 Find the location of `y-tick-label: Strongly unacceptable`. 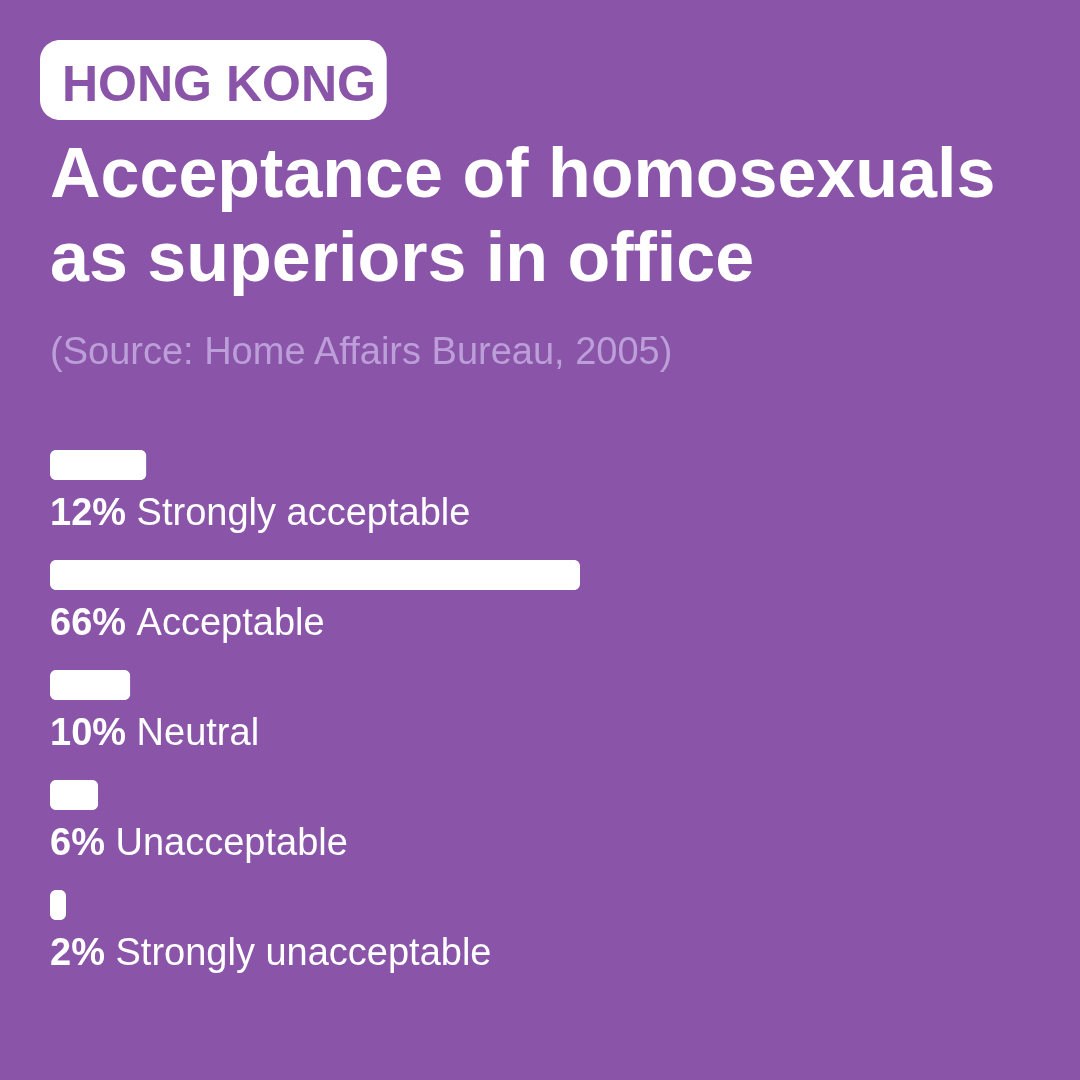

y-tick-label: Strongly unacceptable is located at coordinates (303, 952).